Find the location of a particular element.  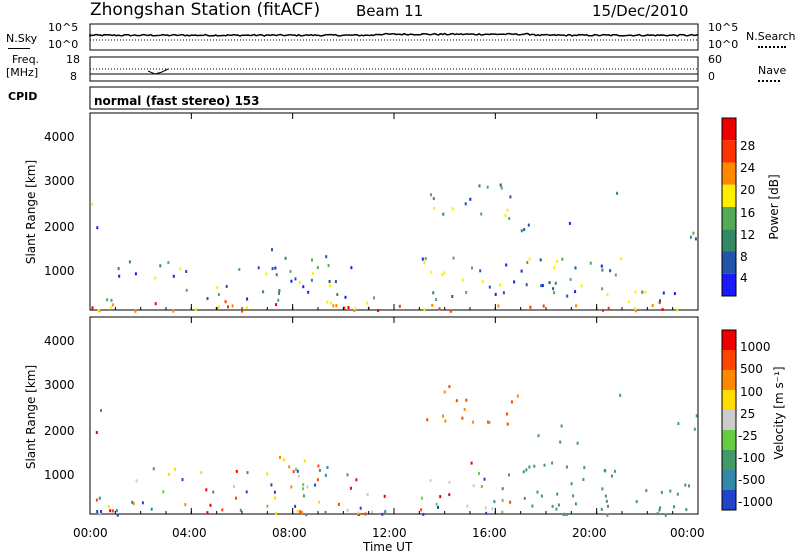

noise-trace is located at coordinates (394, 36).